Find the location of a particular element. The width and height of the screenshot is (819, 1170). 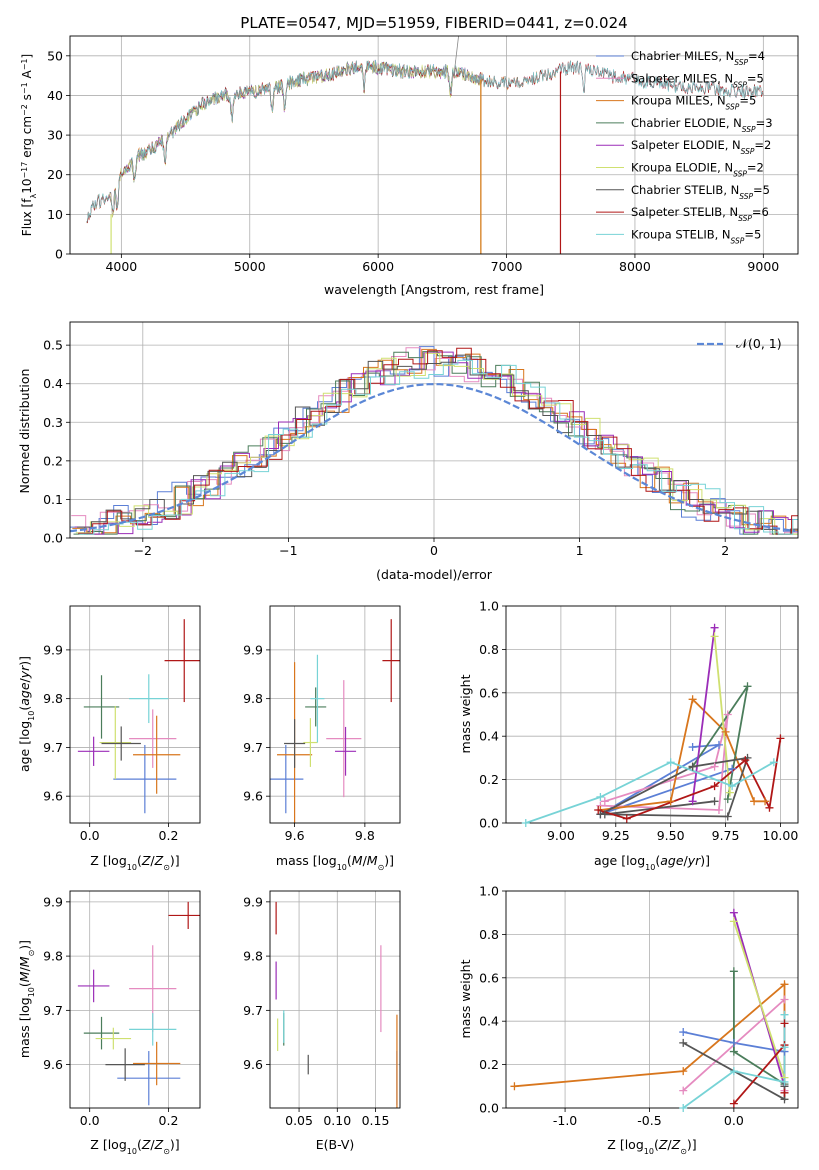

x-tick-label: −1 is located at coordinates (288, 550).